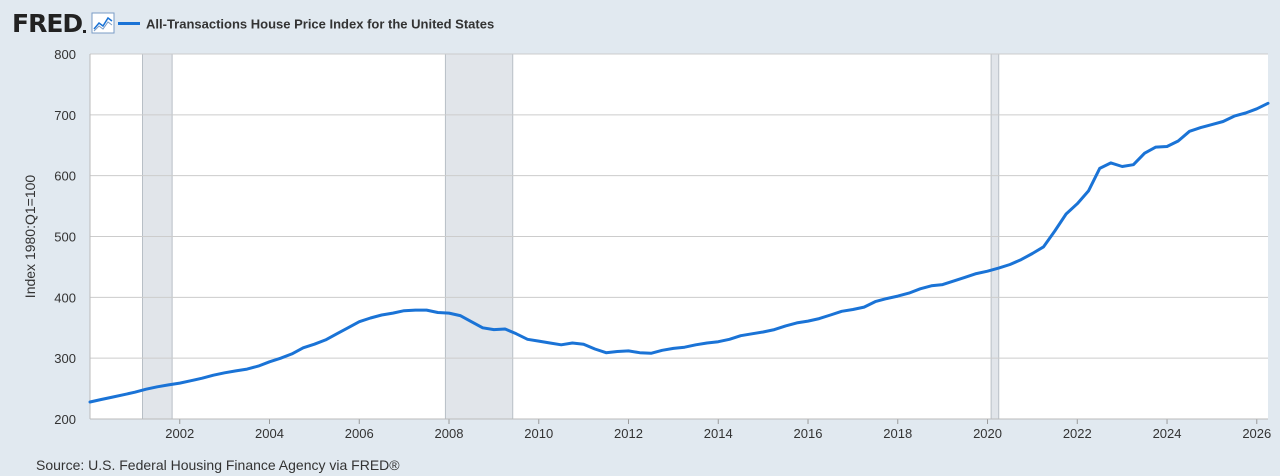 The height and width of the screenshot is (476, 1280). Describe the element at coordinates (718, 433) in the screenshot. I see `x-tick-label: 2014` at that location.